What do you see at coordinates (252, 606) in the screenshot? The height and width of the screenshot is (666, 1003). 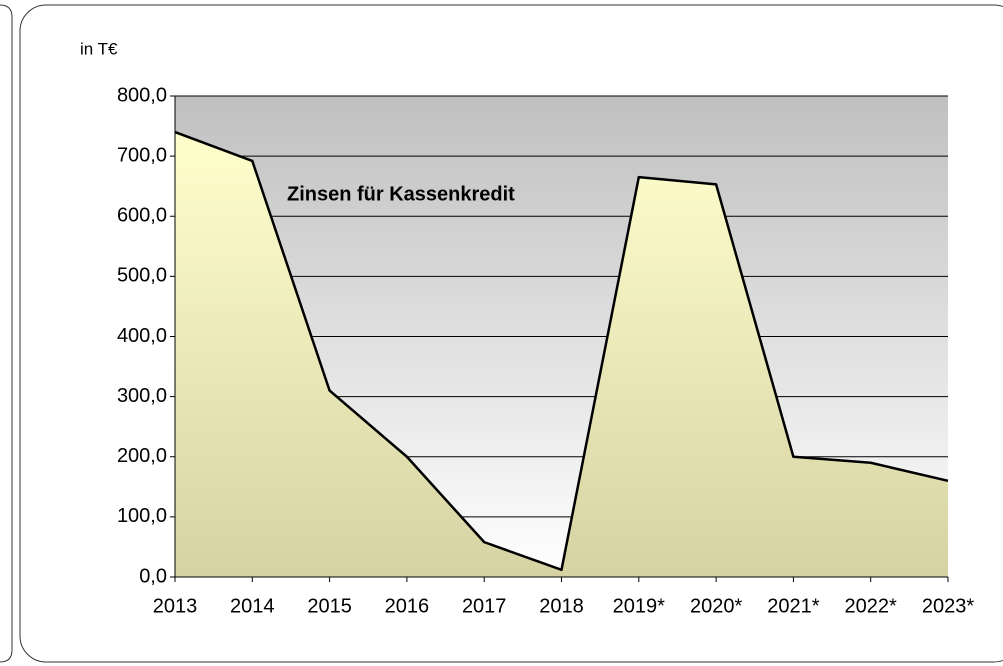 I see `x-tick-label: 2014` at bounding box center [252, 606].